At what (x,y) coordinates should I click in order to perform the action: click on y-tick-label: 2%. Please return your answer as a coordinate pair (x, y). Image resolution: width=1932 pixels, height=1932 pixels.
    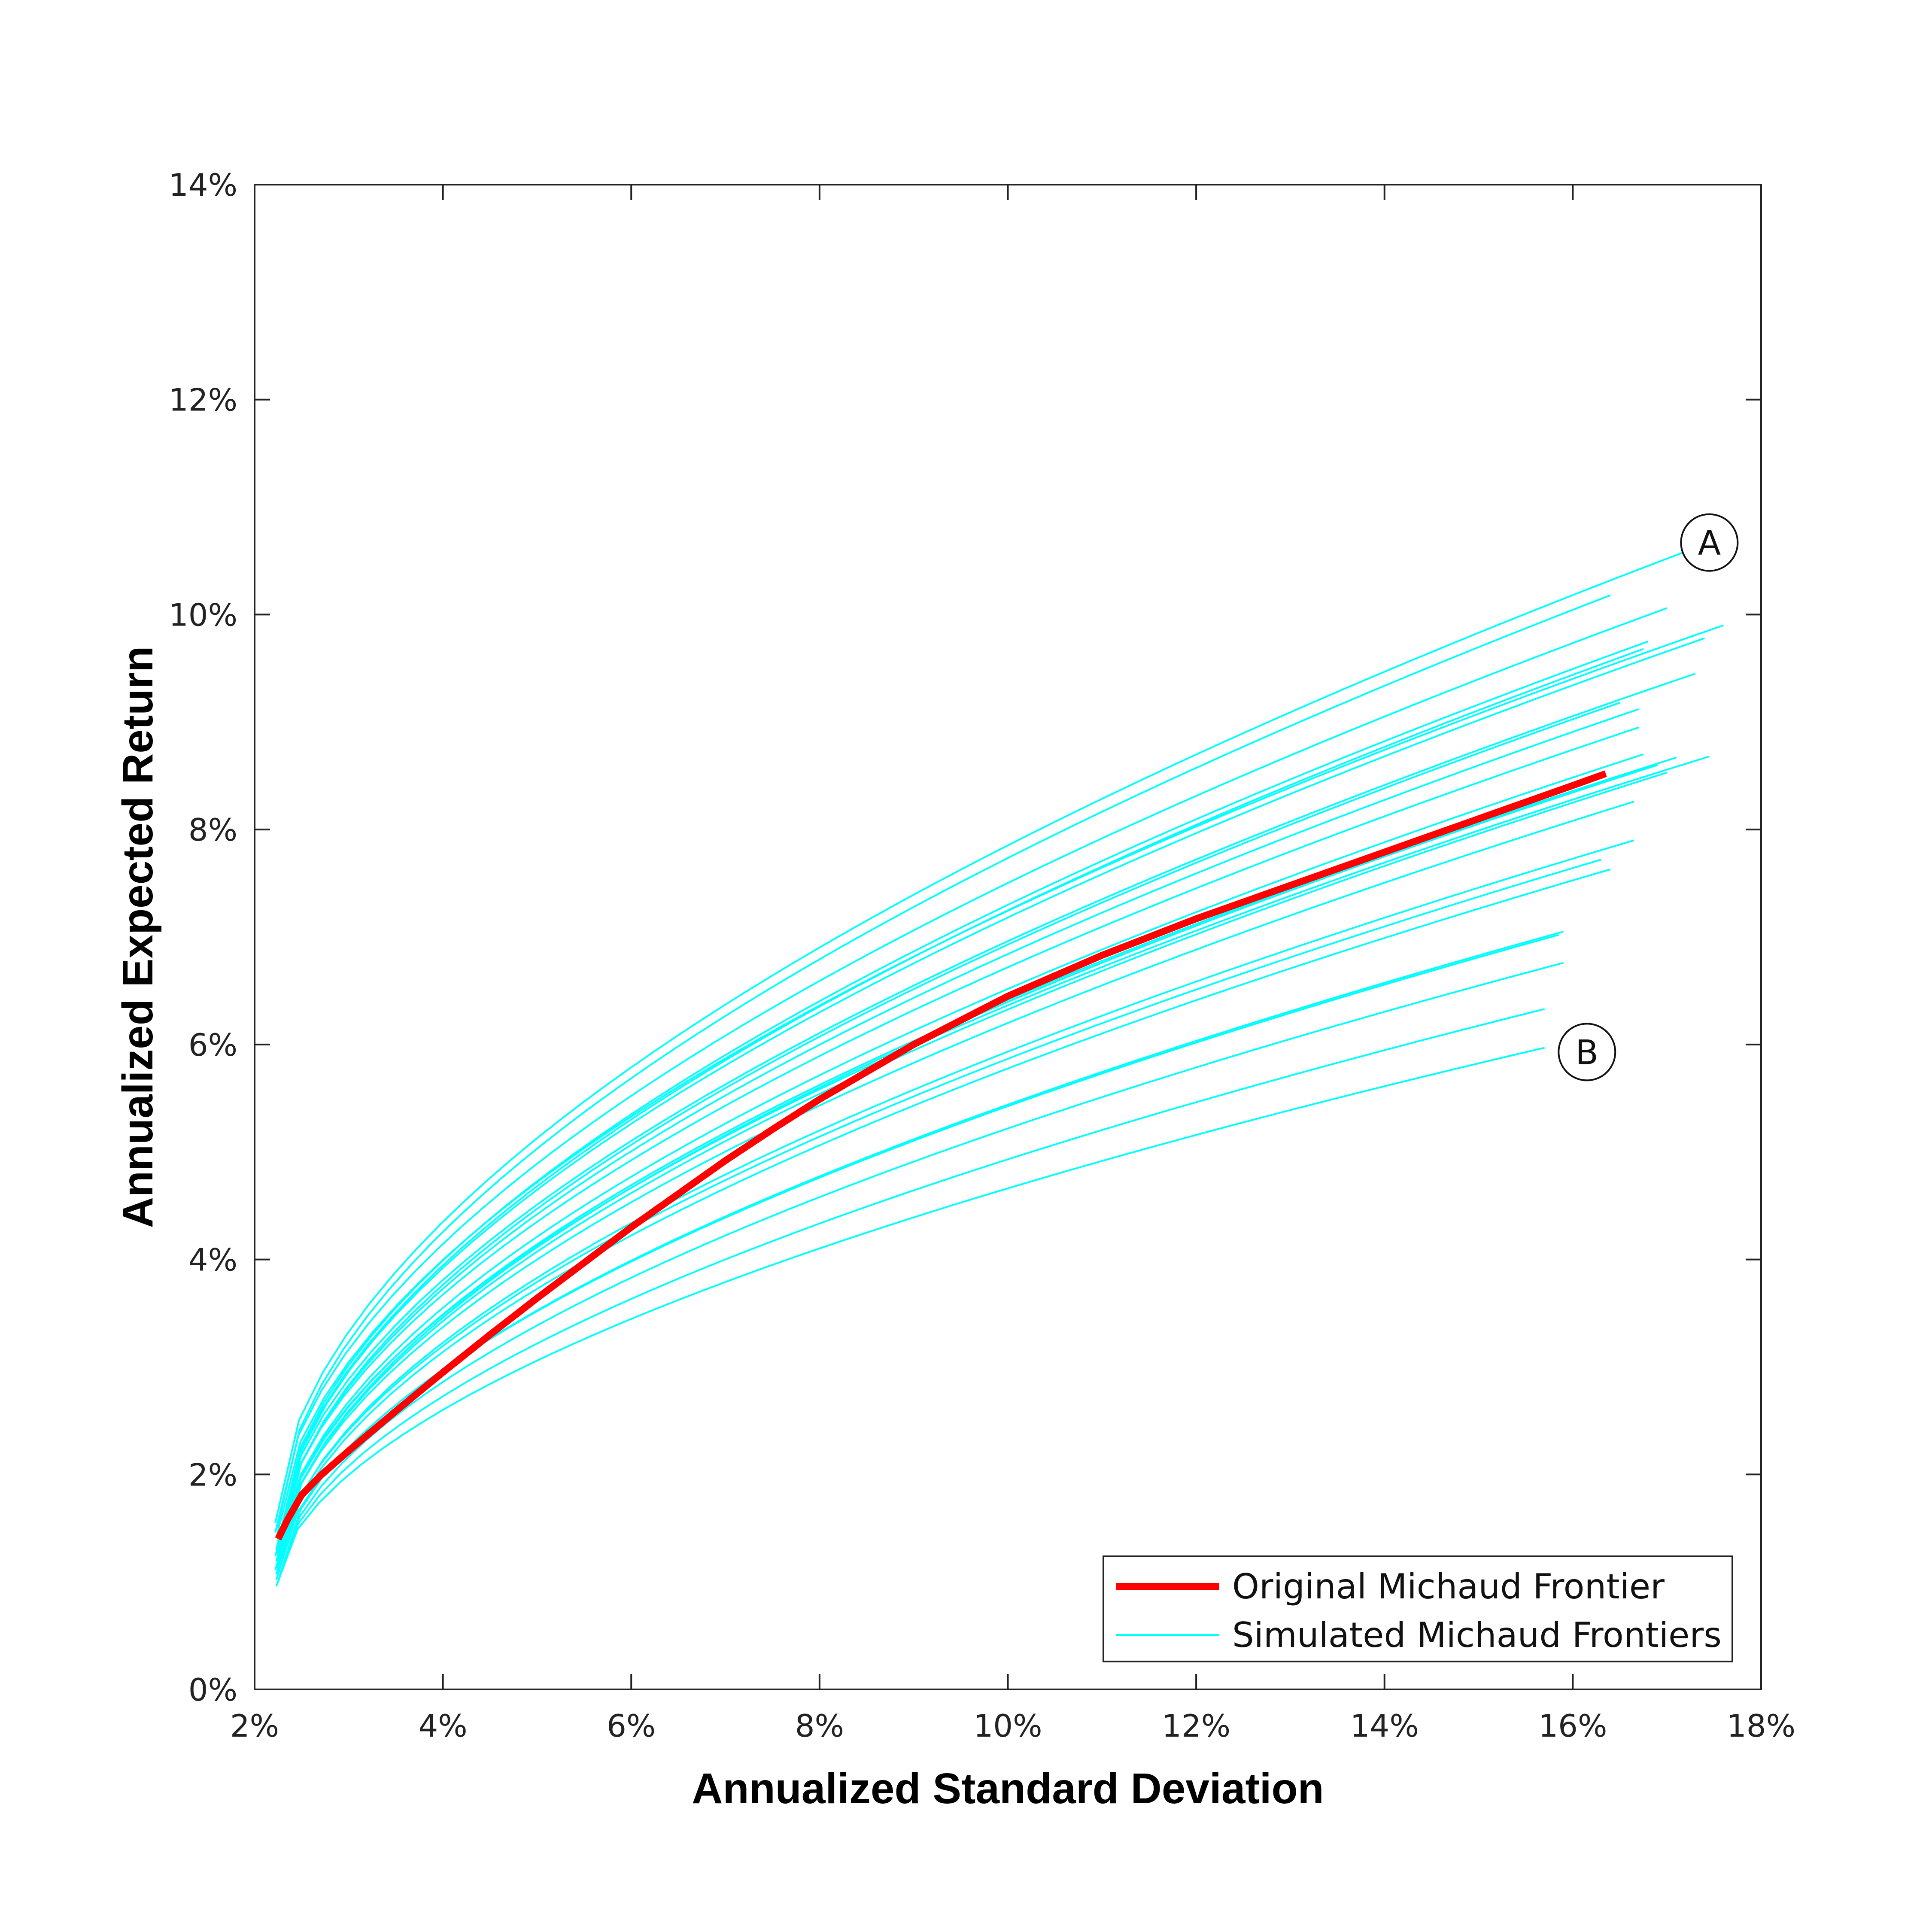
    Looking at the image, I should click on (213, 1475).